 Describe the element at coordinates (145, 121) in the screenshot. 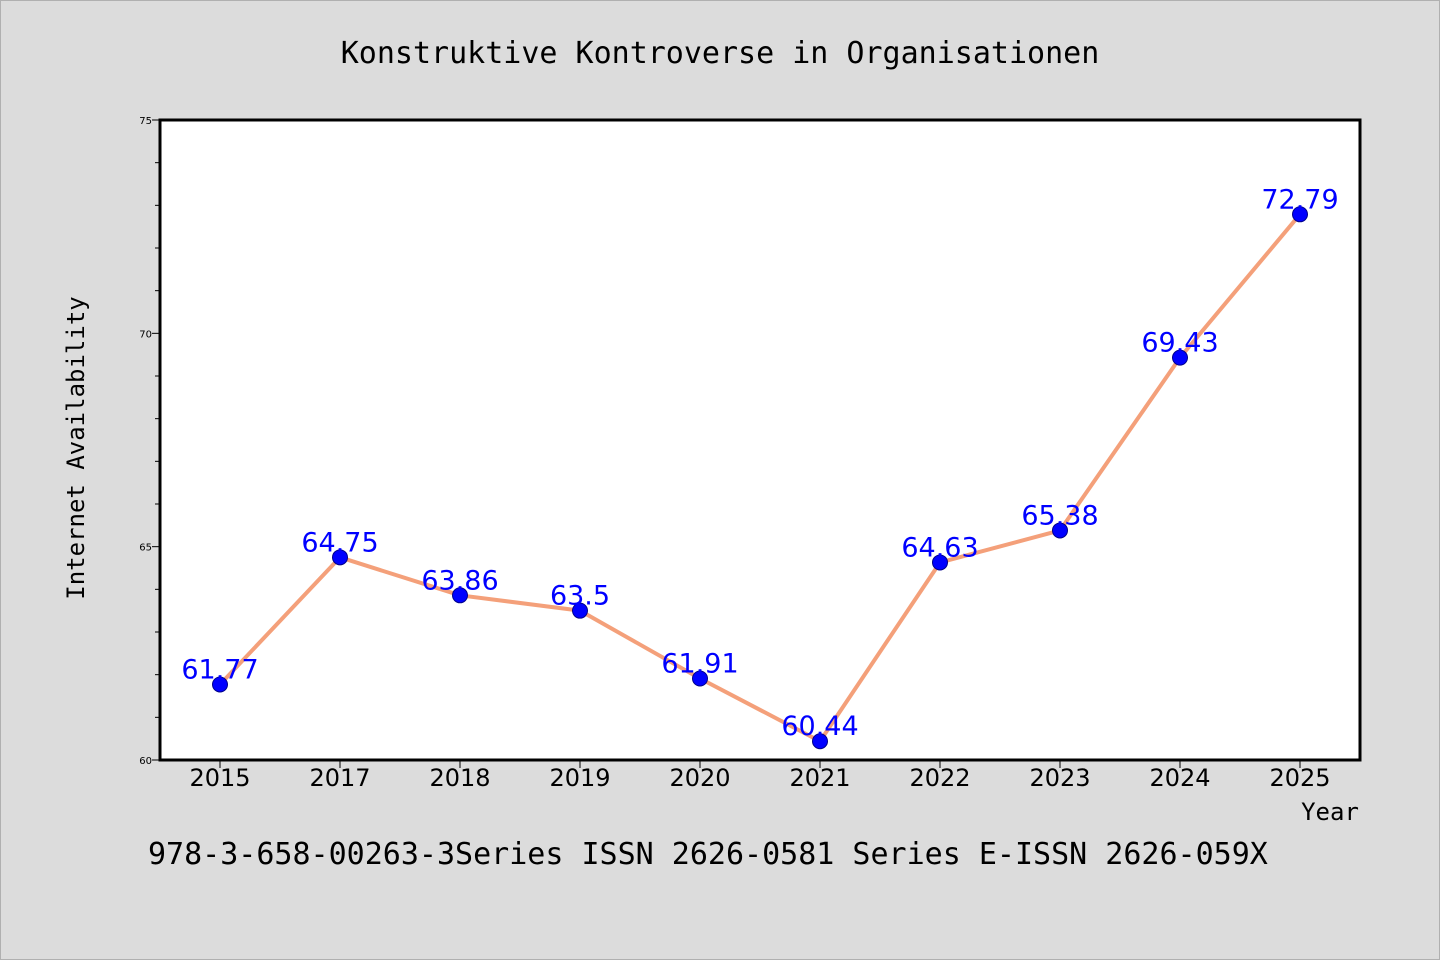

I see `y-tick-label: 75` at that location.